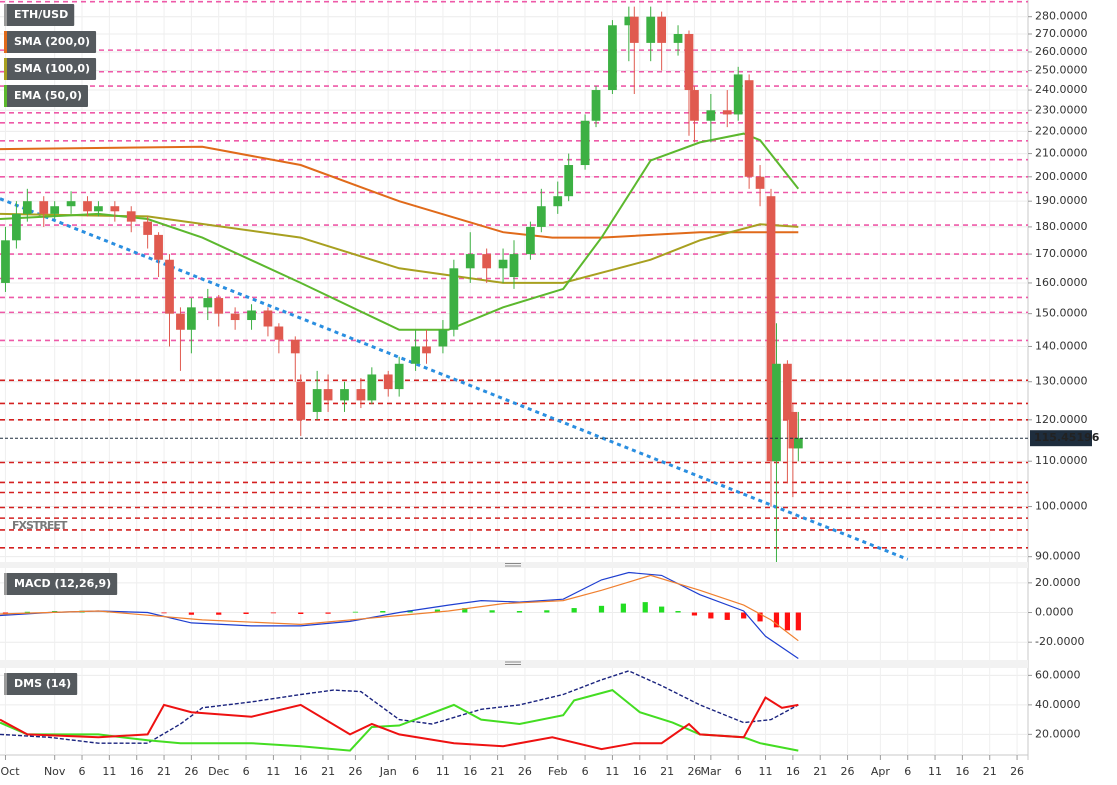  What do you see at coordinates (40, 525) in the screenshot?
I see `watermark: FXSTREET` at bounding box center [40, 525].